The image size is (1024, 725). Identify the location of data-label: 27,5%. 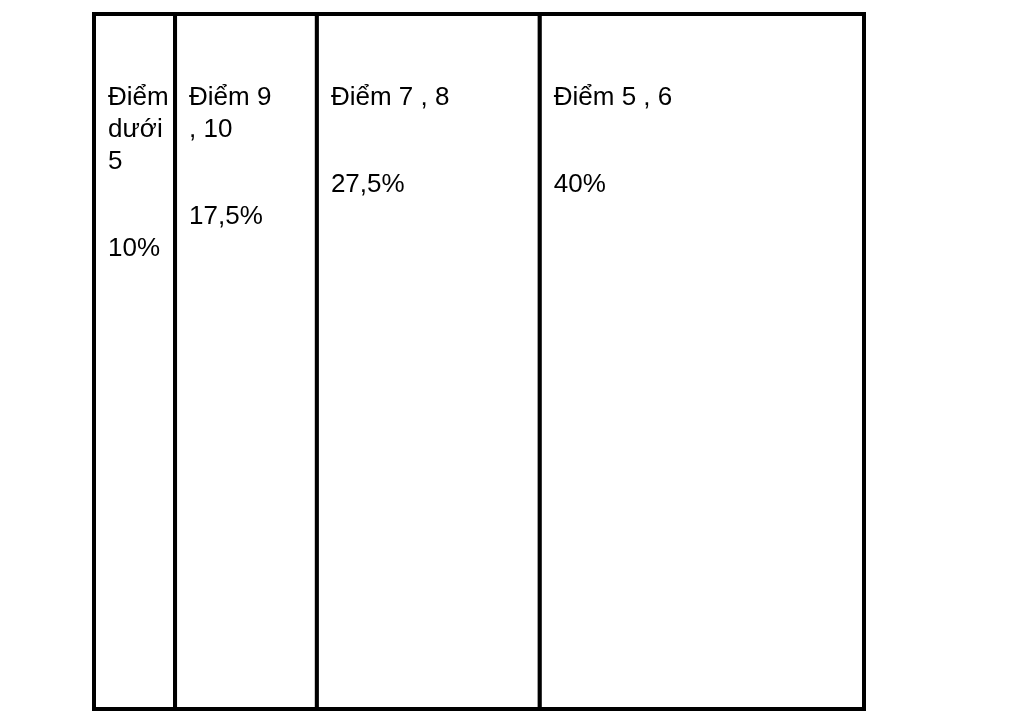
(367, 183).